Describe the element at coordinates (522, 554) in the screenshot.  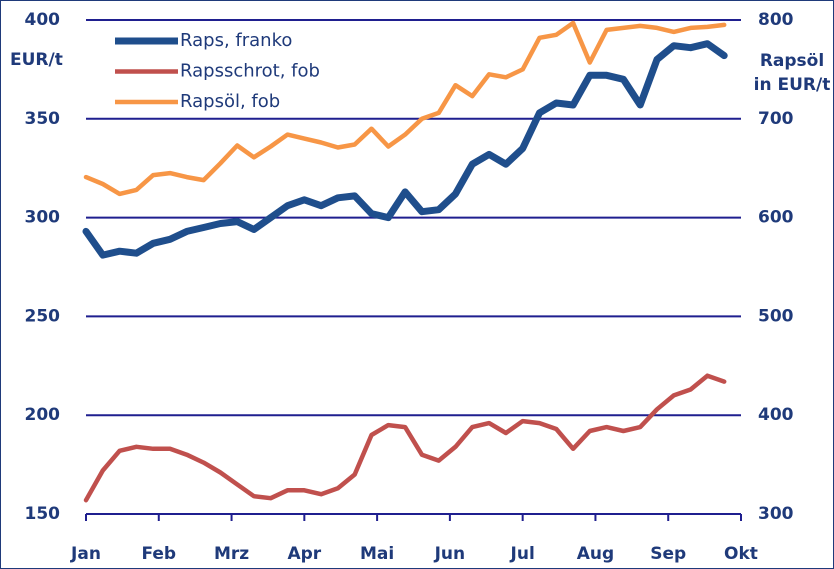
I see `x-tick-label: Jul` at that location.